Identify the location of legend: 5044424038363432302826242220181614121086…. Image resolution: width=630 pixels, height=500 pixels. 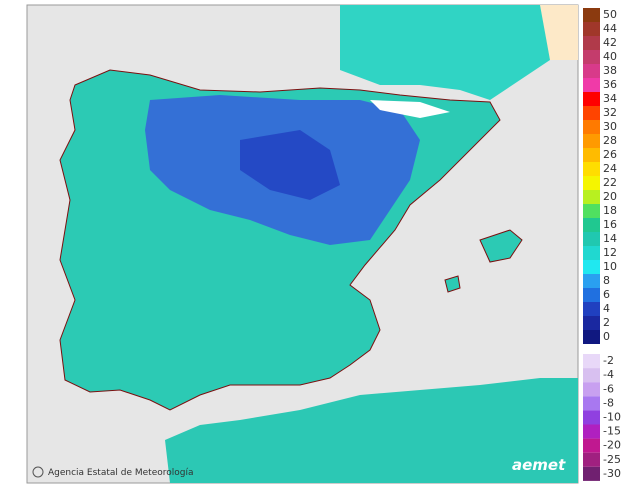
(602, 244).